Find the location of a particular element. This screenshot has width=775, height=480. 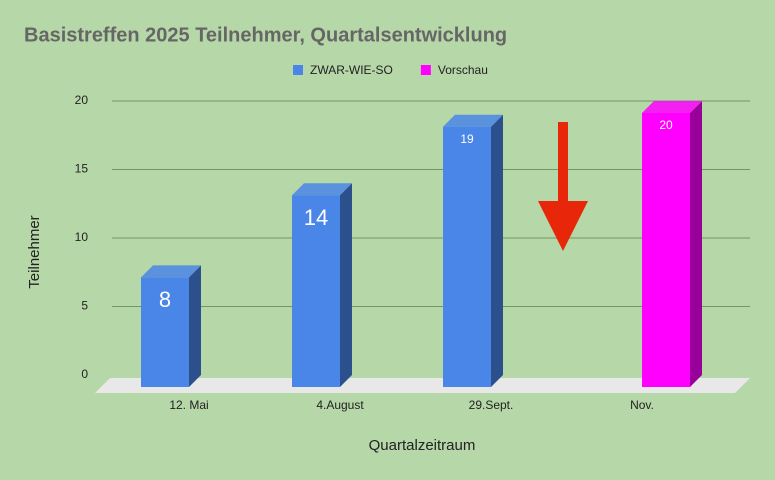

data-label: 8 is located at coordinates (165, 299).